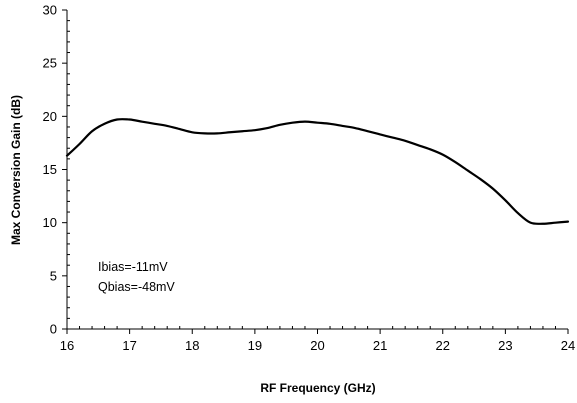 The image size is (577, 403). I want to click on y-tick-label: 30, so click(50, 10).